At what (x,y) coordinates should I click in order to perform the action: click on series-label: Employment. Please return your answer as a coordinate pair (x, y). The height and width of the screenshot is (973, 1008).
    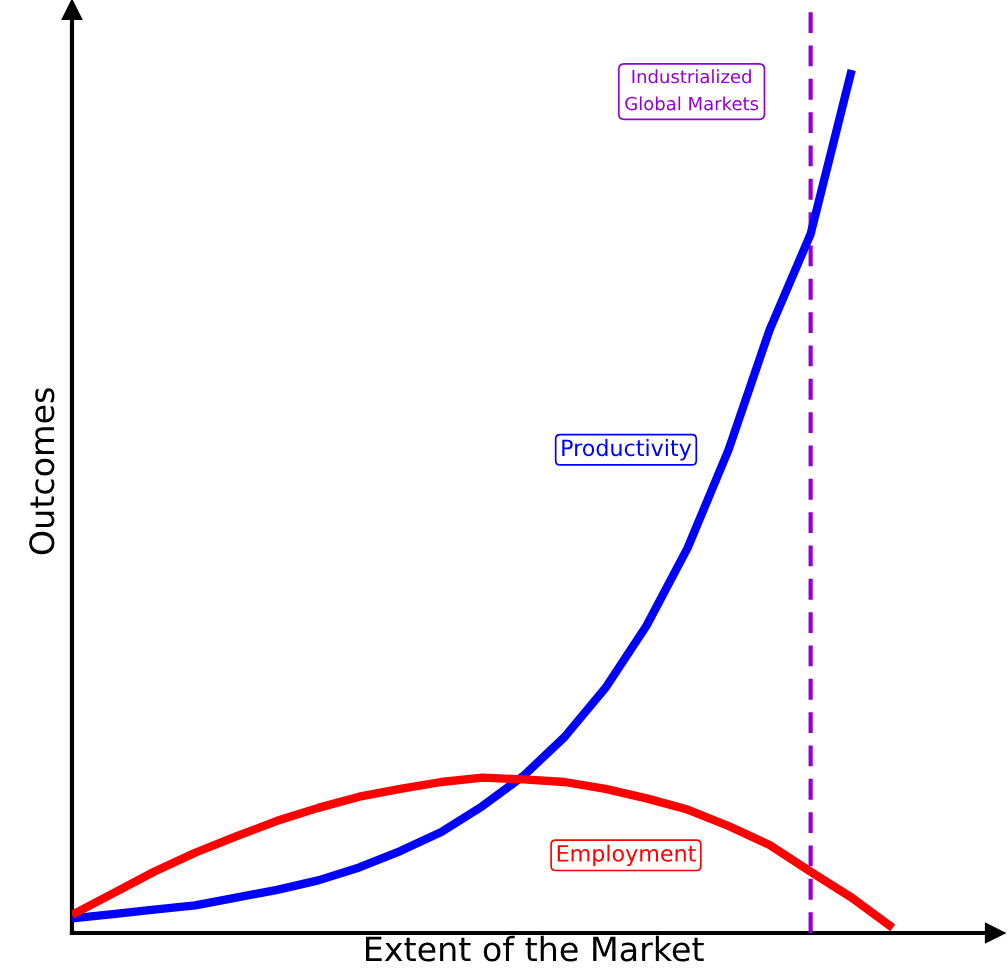
    Looking at the image, I should click on (626, 855).